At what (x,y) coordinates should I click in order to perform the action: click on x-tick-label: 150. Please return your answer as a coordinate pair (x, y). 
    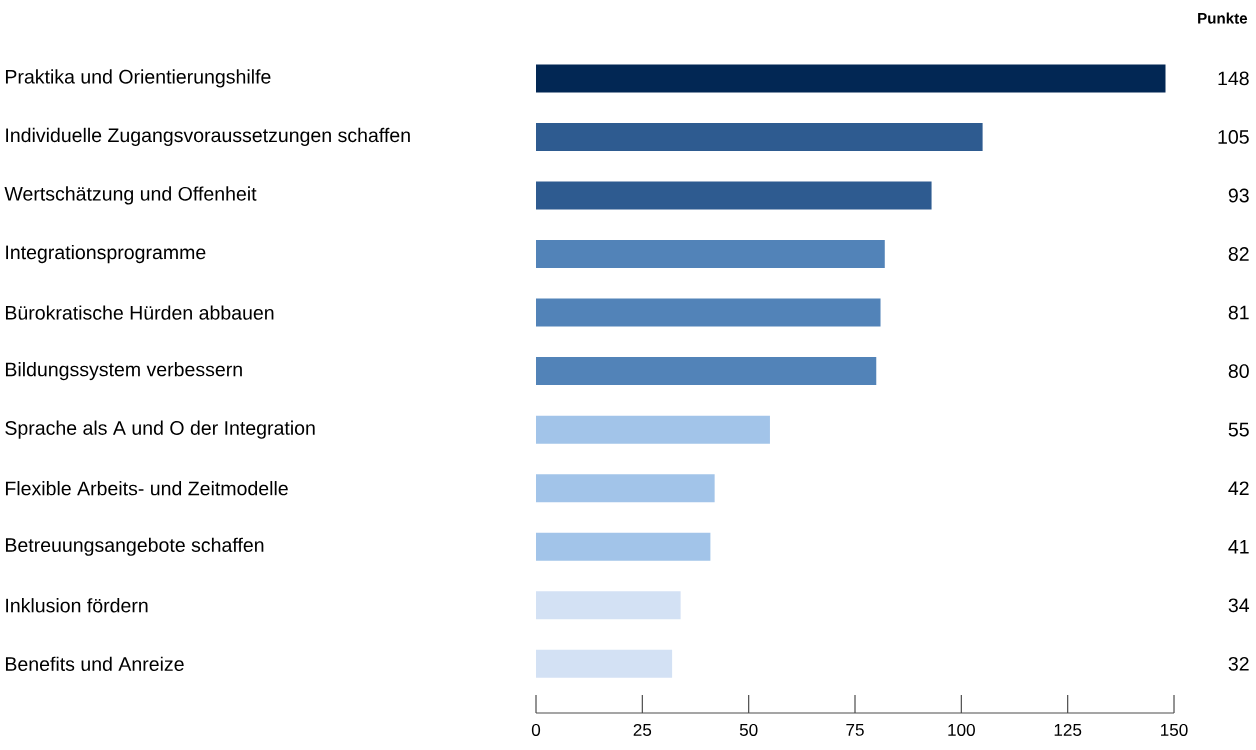
    Looking at the image, I should click on (1174, 730).